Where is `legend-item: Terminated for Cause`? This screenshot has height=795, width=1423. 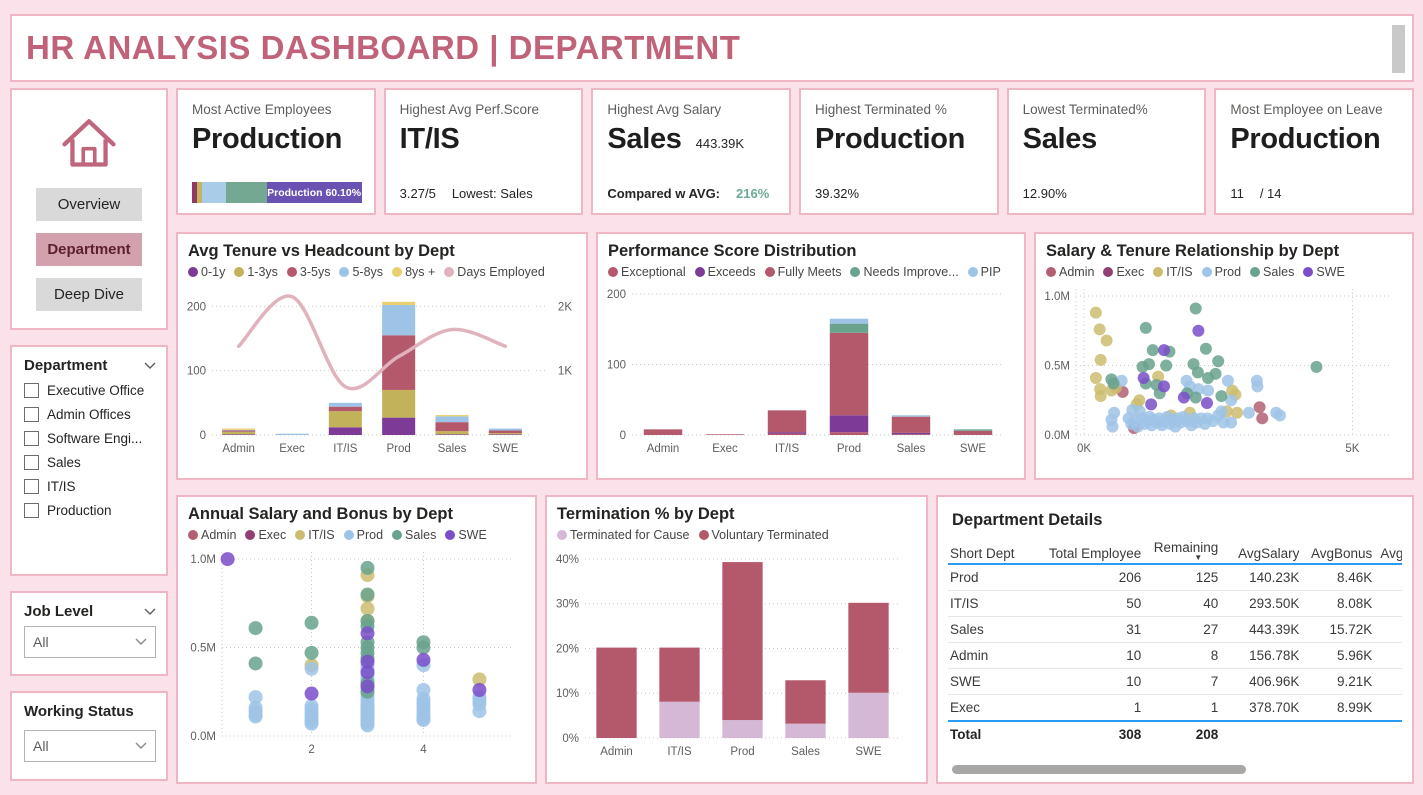
legend-item: Terminated for Cause is located at coordinates (623, 535).